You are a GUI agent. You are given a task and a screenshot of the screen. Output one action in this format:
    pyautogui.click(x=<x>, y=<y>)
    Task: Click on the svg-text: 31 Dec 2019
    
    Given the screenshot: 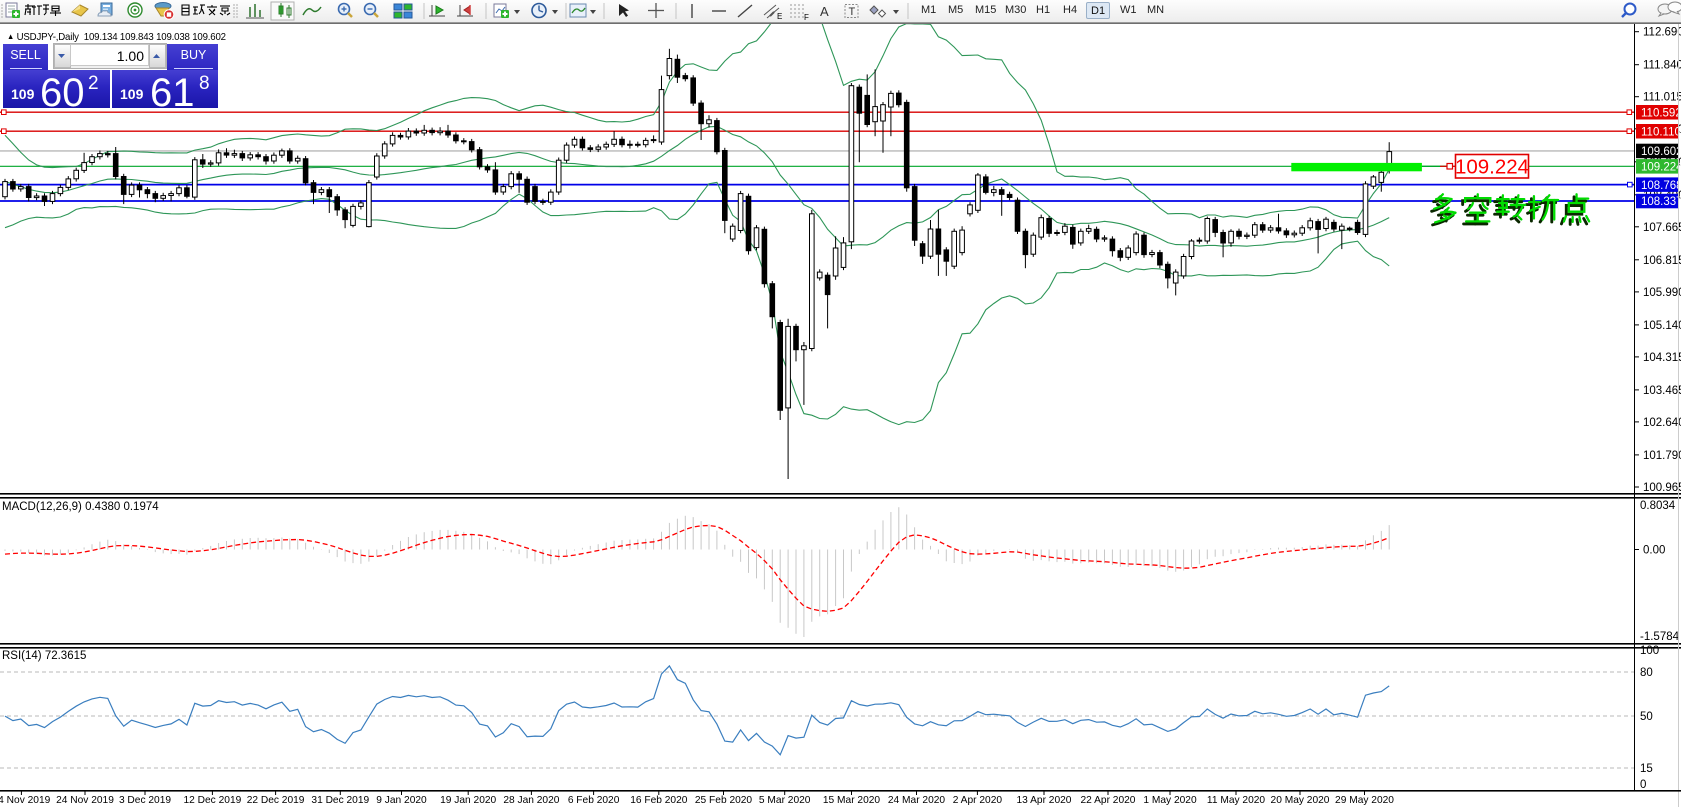 What is the action you would take?
    pyautogui.click(x=340, y=800)
    